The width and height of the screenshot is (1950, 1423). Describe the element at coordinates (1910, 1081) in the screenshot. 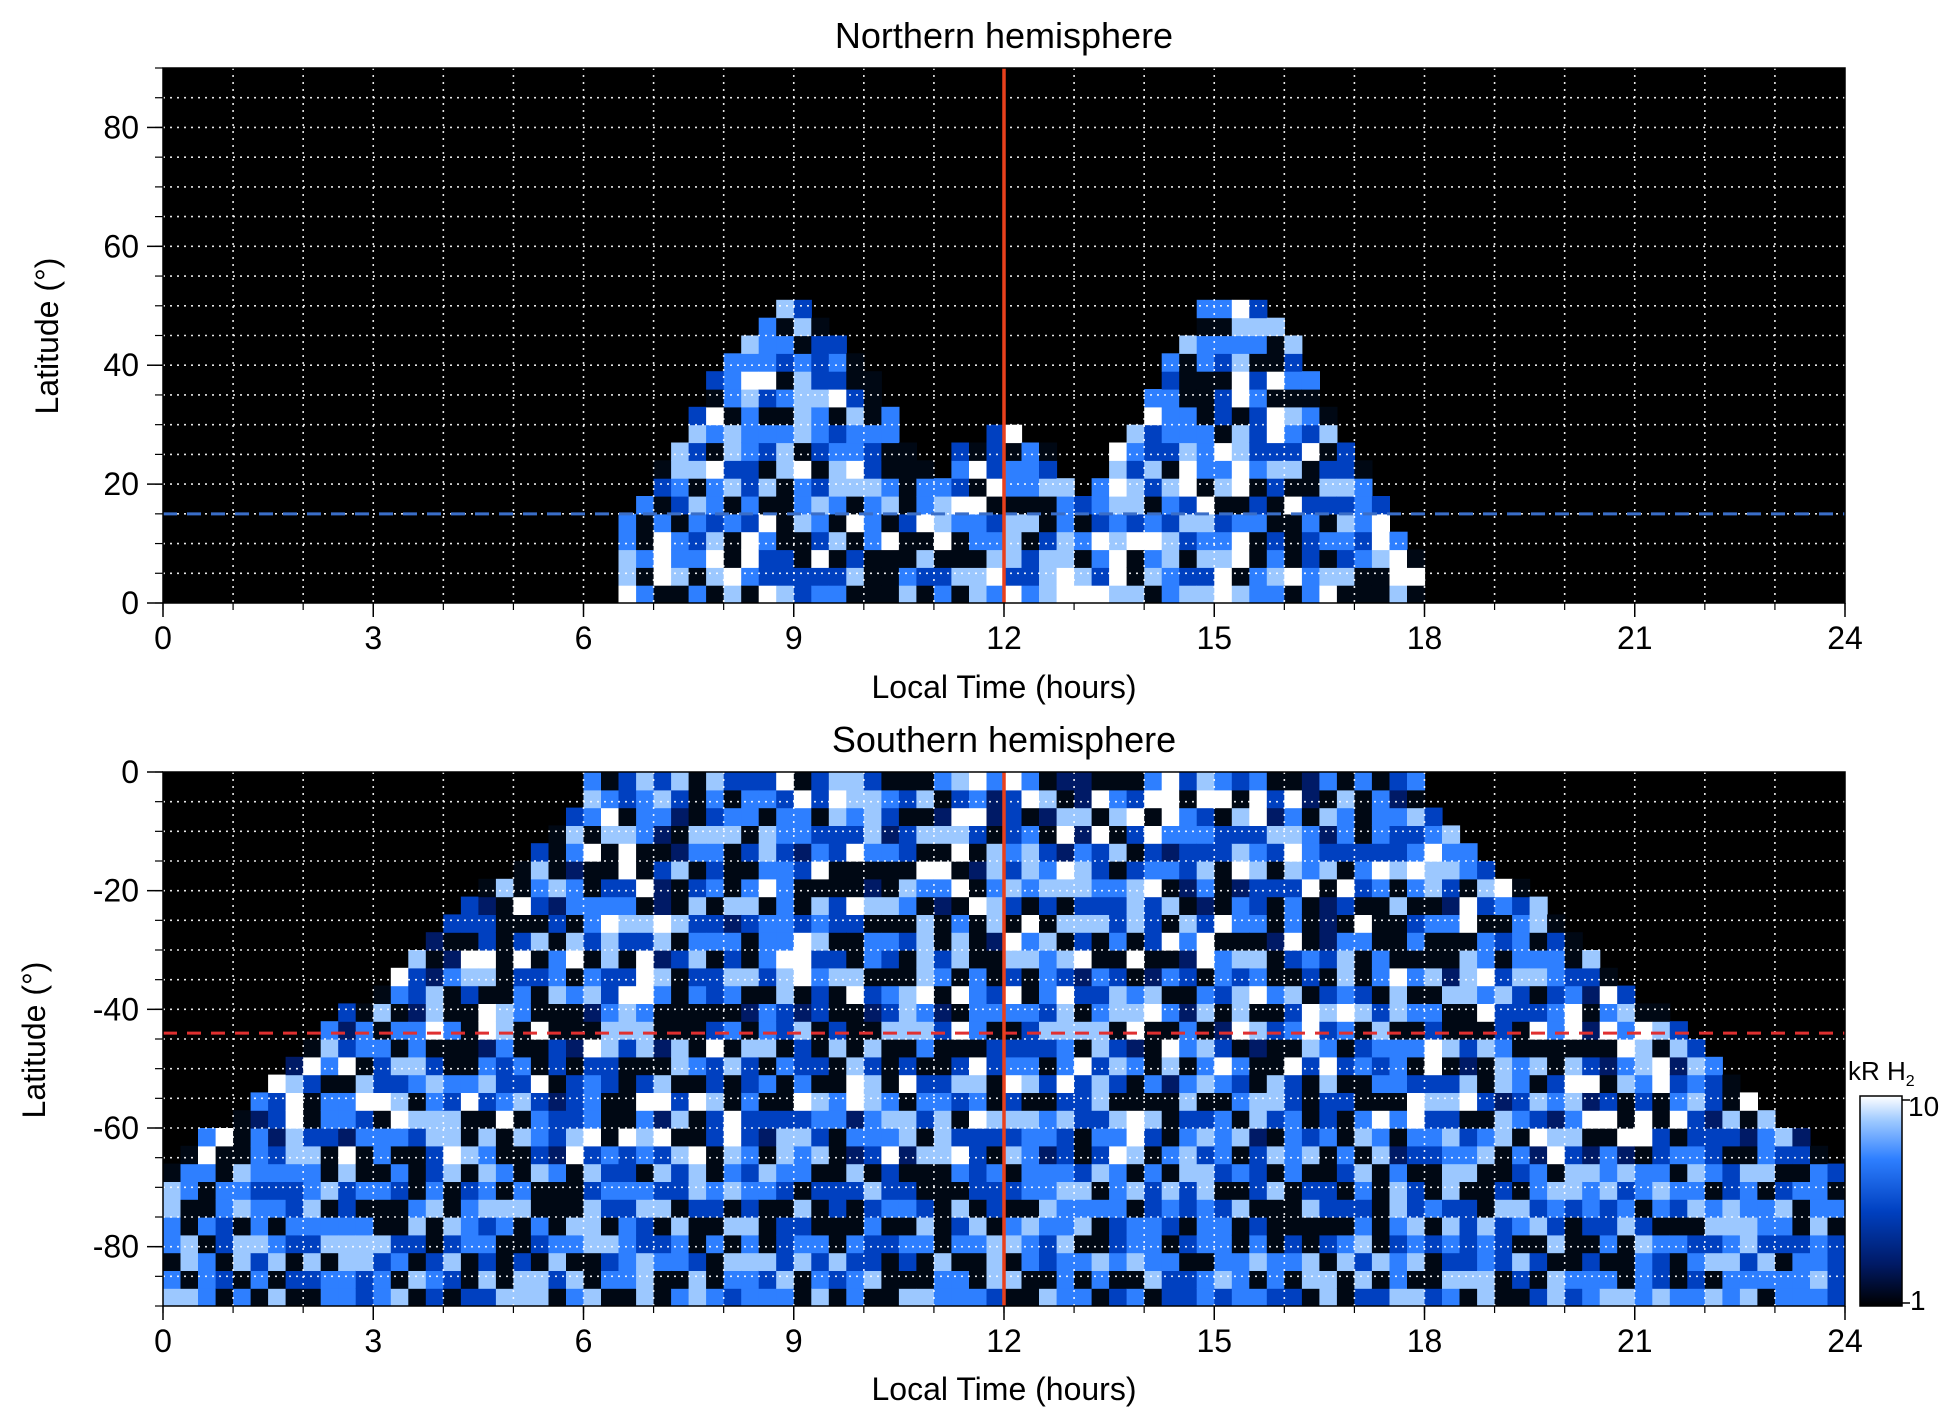

I see `colorbar-label-subscript: 2` at that location.